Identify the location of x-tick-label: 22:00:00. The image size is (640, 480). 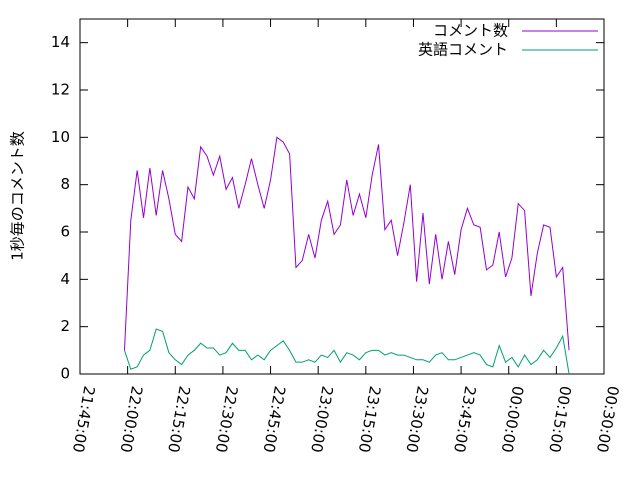
(131, 419).